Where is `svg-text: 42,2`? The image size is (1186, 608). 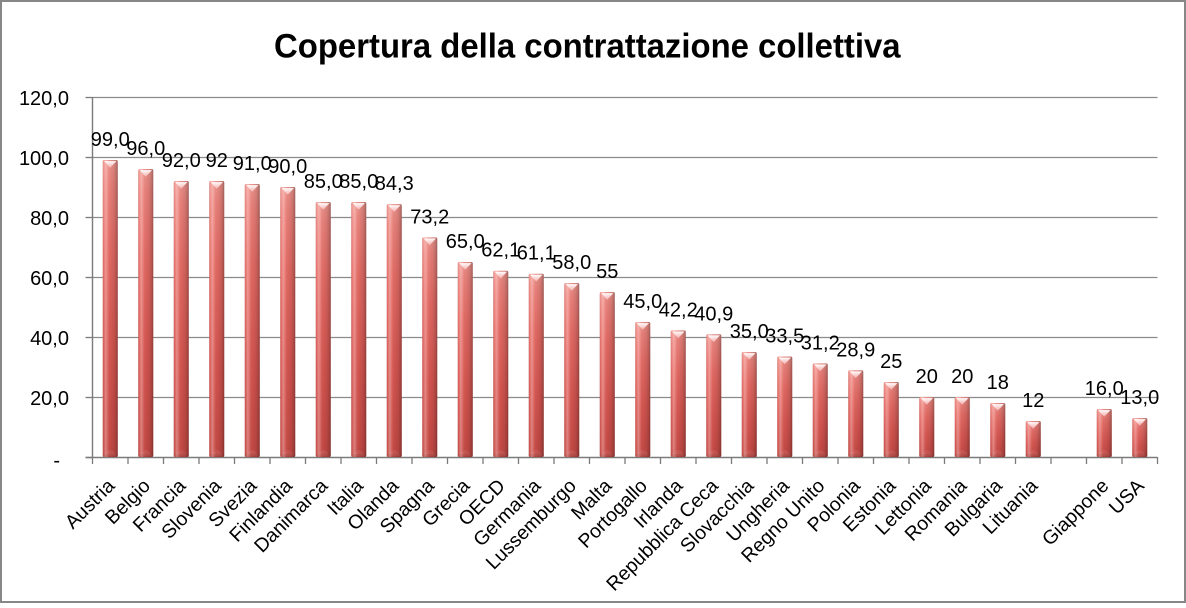
svg-text: 42,2 is located at coordinates (678, 310).